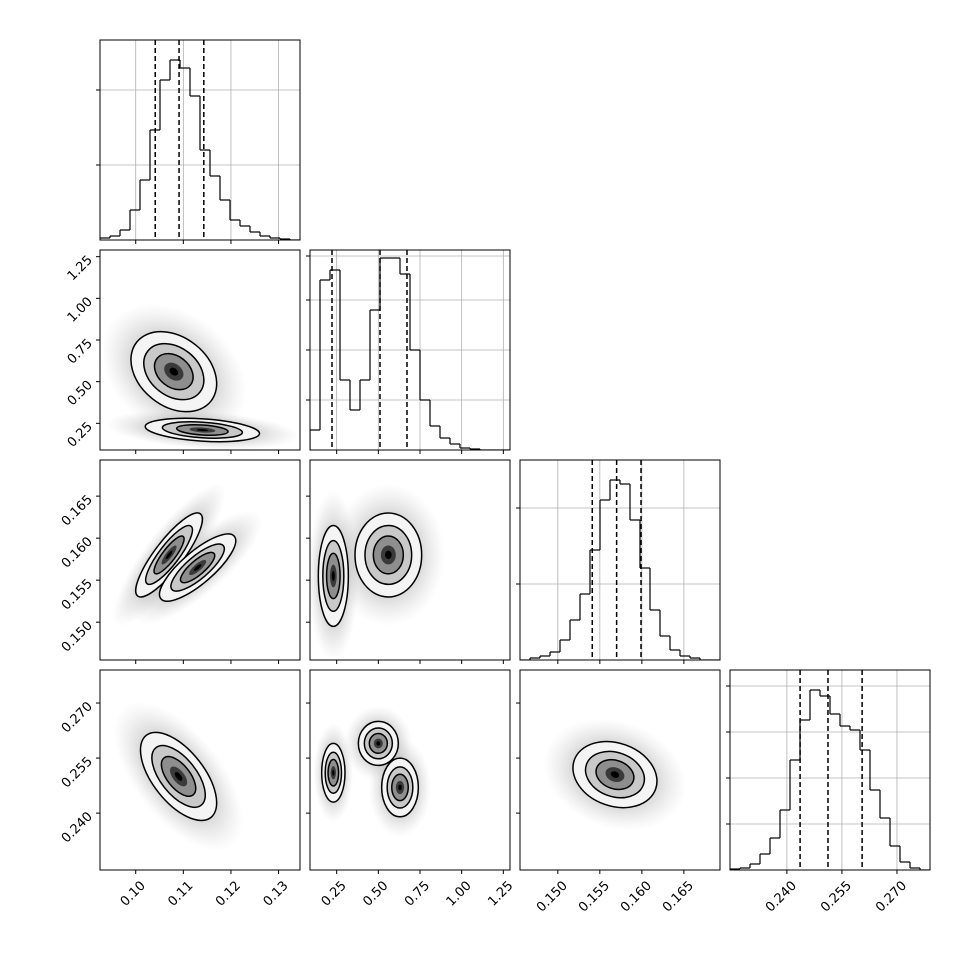 The height and width of the screenshot is (970, 970). Describe the element at coordinates (836, 896) in the screenshot. I see `x-tick-label: 0.255` at that location.